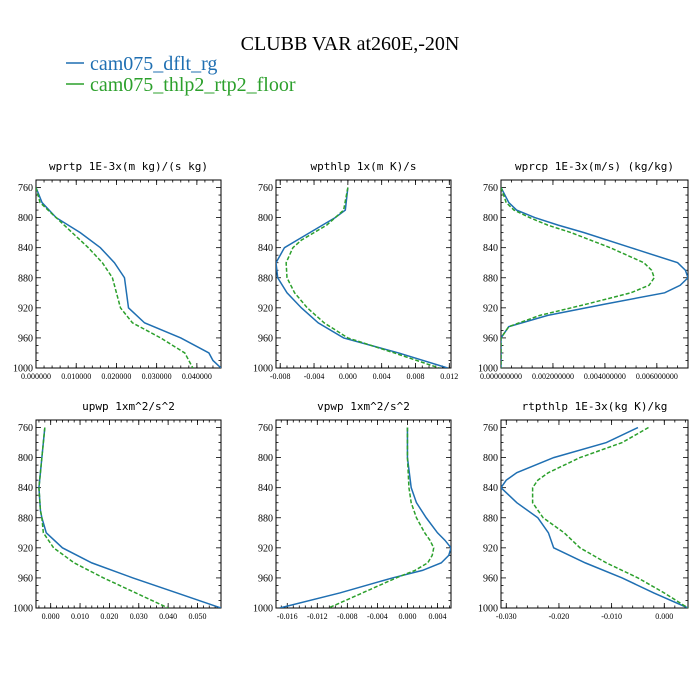 The width and height of the screenshot is (700, 700). What do you see at coordinates (193, 85) in the screenshot?
I see `legend-label-2: cam075_thlp2_rtp2_floor` at bounding box center [193, 85].